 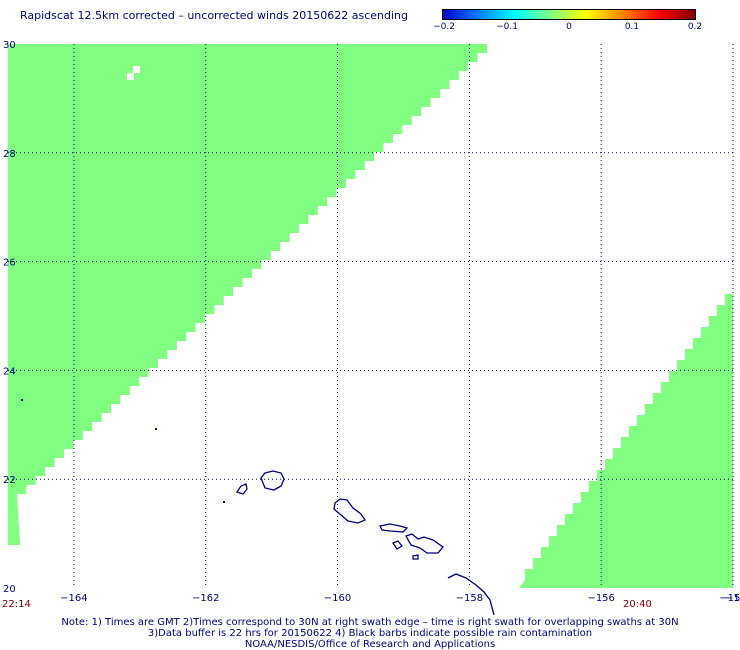 I want to click on swath-time-left: 22:14, so click(x=16, y=604).